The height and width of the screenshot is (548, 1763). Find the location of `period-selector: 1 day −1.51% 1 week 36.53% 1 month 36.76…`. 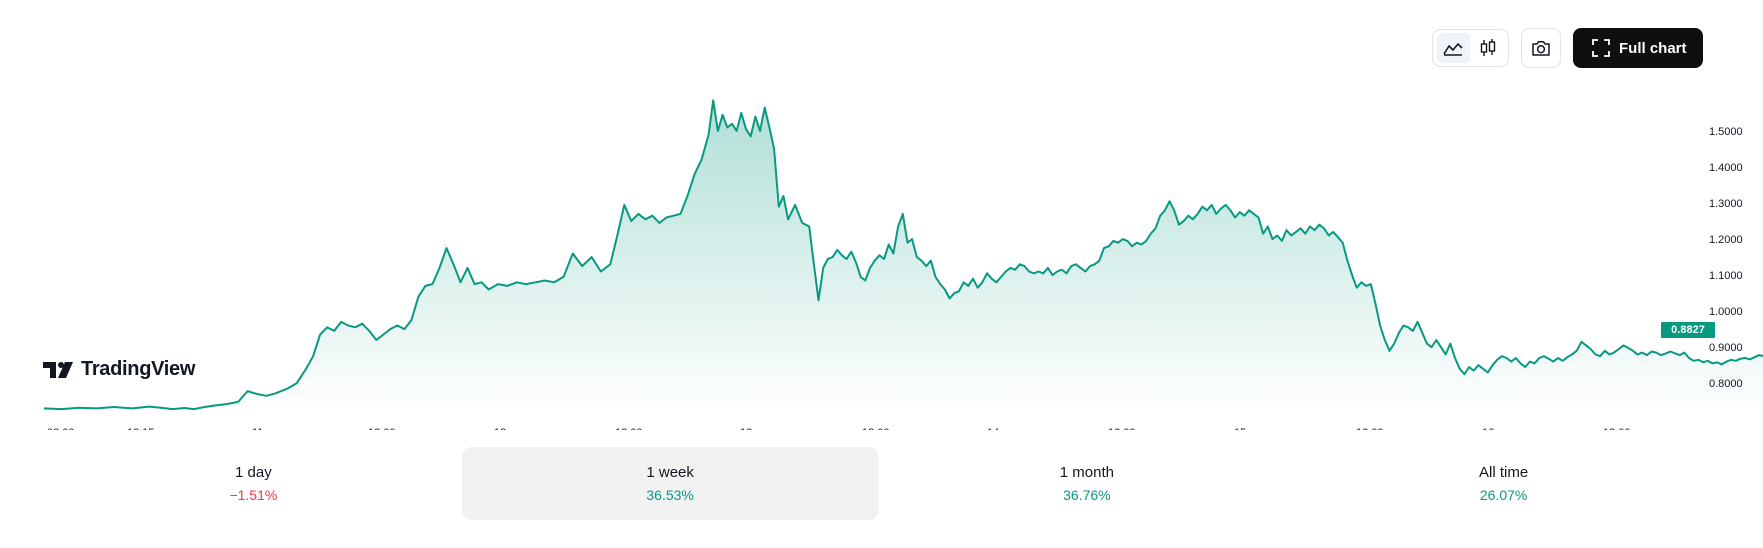

period-selector: 1 day −1.51% 1 week 36.53% 1 month 36.76… is located at coordinates (878, 483).